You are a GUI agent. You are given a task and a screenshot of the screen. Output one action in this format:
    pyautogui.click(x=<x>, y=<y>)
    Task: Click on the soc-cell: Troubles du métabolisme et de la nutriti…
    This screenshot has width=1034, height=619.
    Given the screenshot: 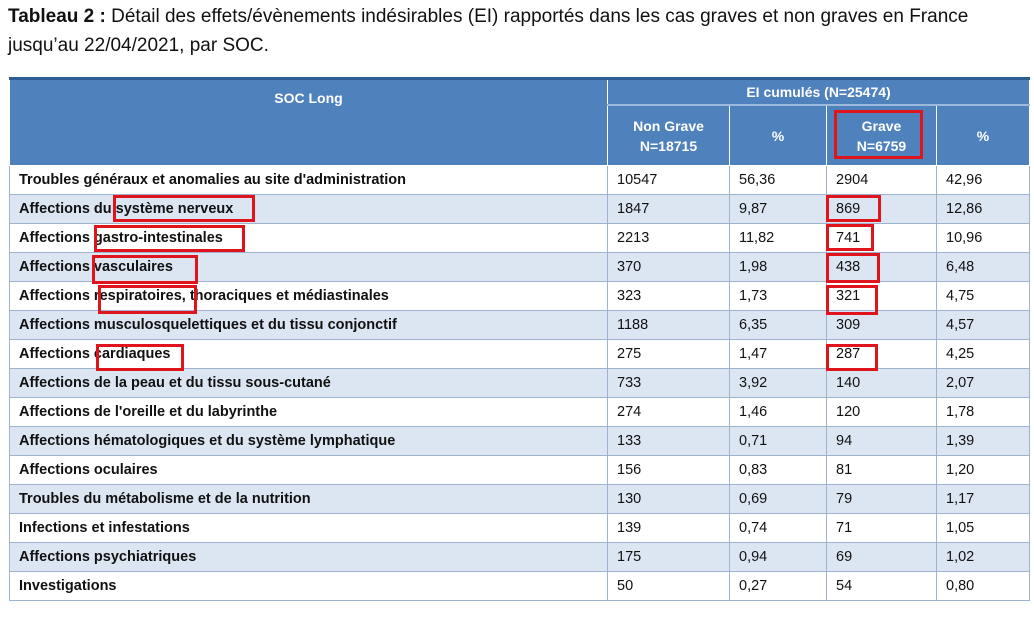 What is the action you would take?
    pyautogui.click(x=308, y=499)
    